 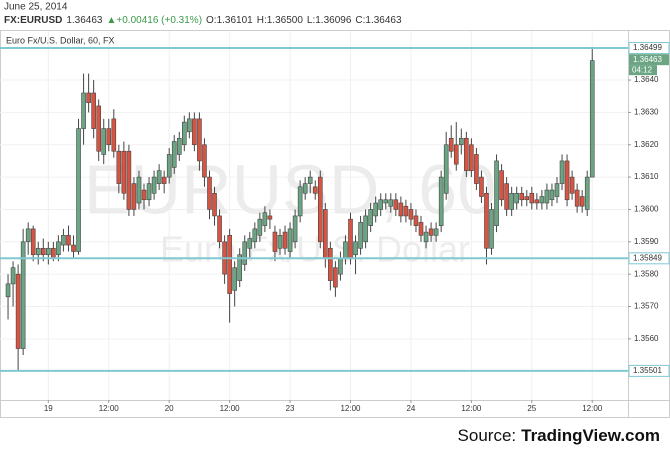 What do you see at coordinates (60, 40) in the screenshot?
I see `chart-subtitle: Euro Fx/U.S. Dollar, 60, FX` at bounding box center [60, 40].